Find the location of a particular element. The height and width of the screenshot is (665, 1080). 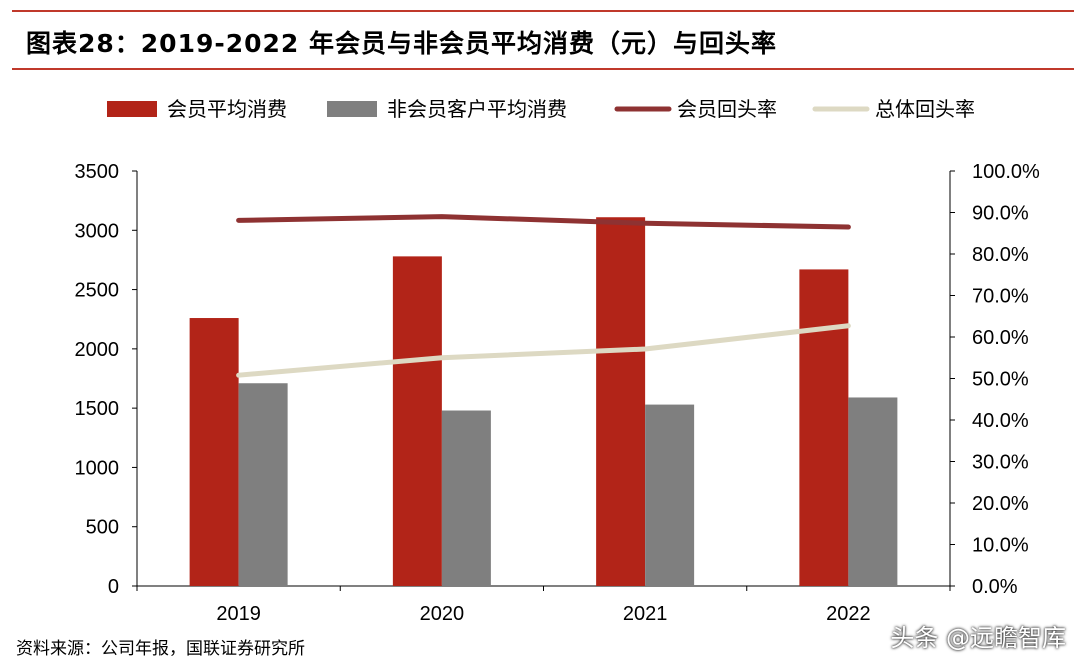

x-tick-label: 2019 is located at coordinates (238, 614).